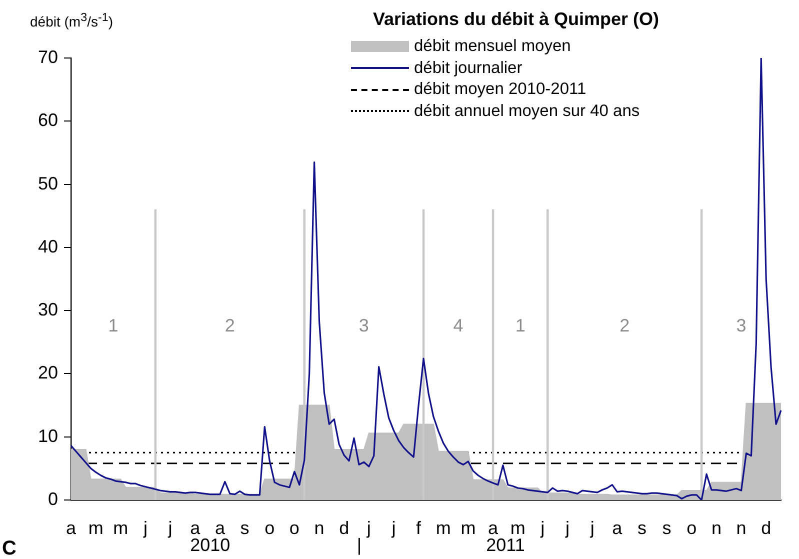  I want to click on text: C, so click(9, 548).